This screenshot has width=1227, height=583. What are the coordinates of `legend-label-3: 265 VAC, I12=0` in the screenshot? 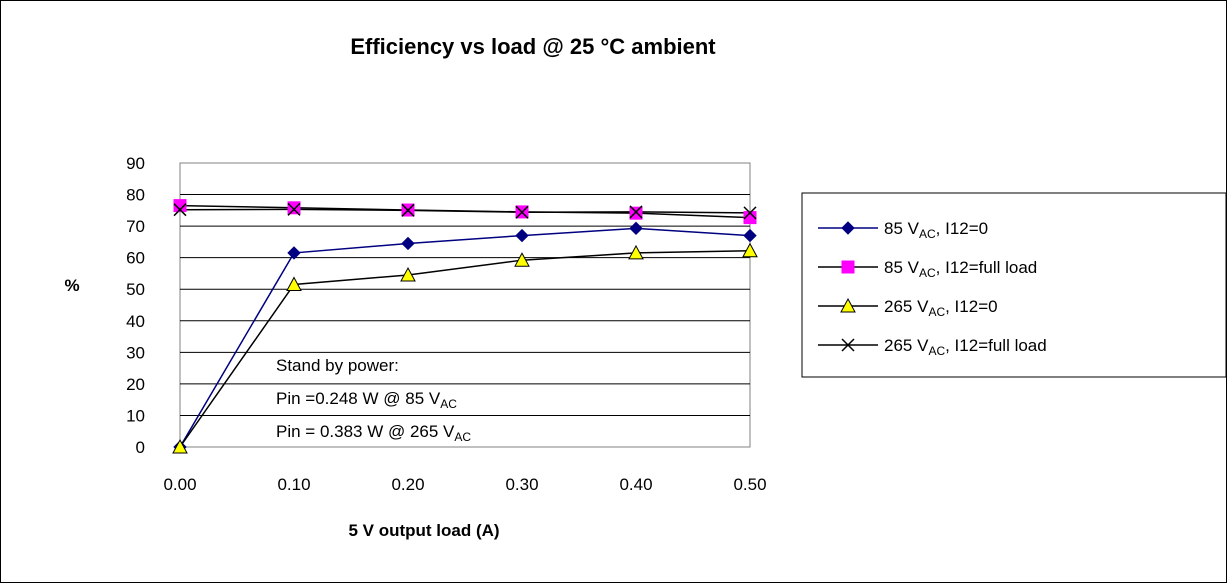 It's located at (941, 308).